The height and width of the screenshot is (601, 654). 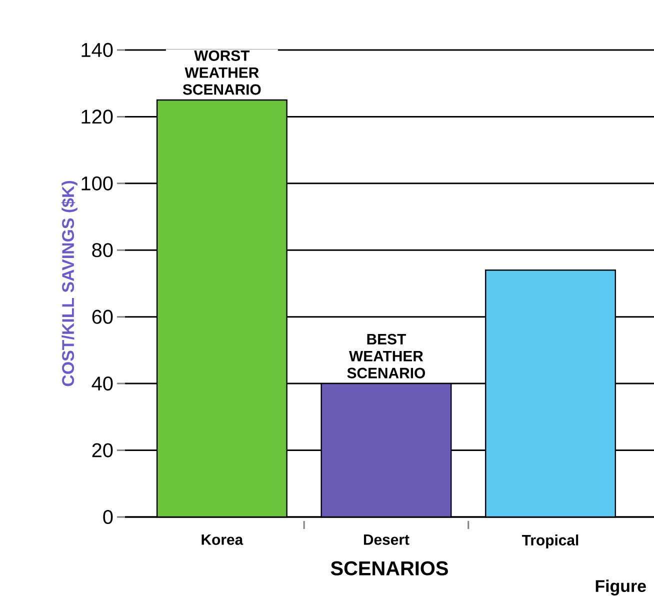 I want to click on annotation: WORST WEATHER SCENARIO, so click(x=221, y=72).